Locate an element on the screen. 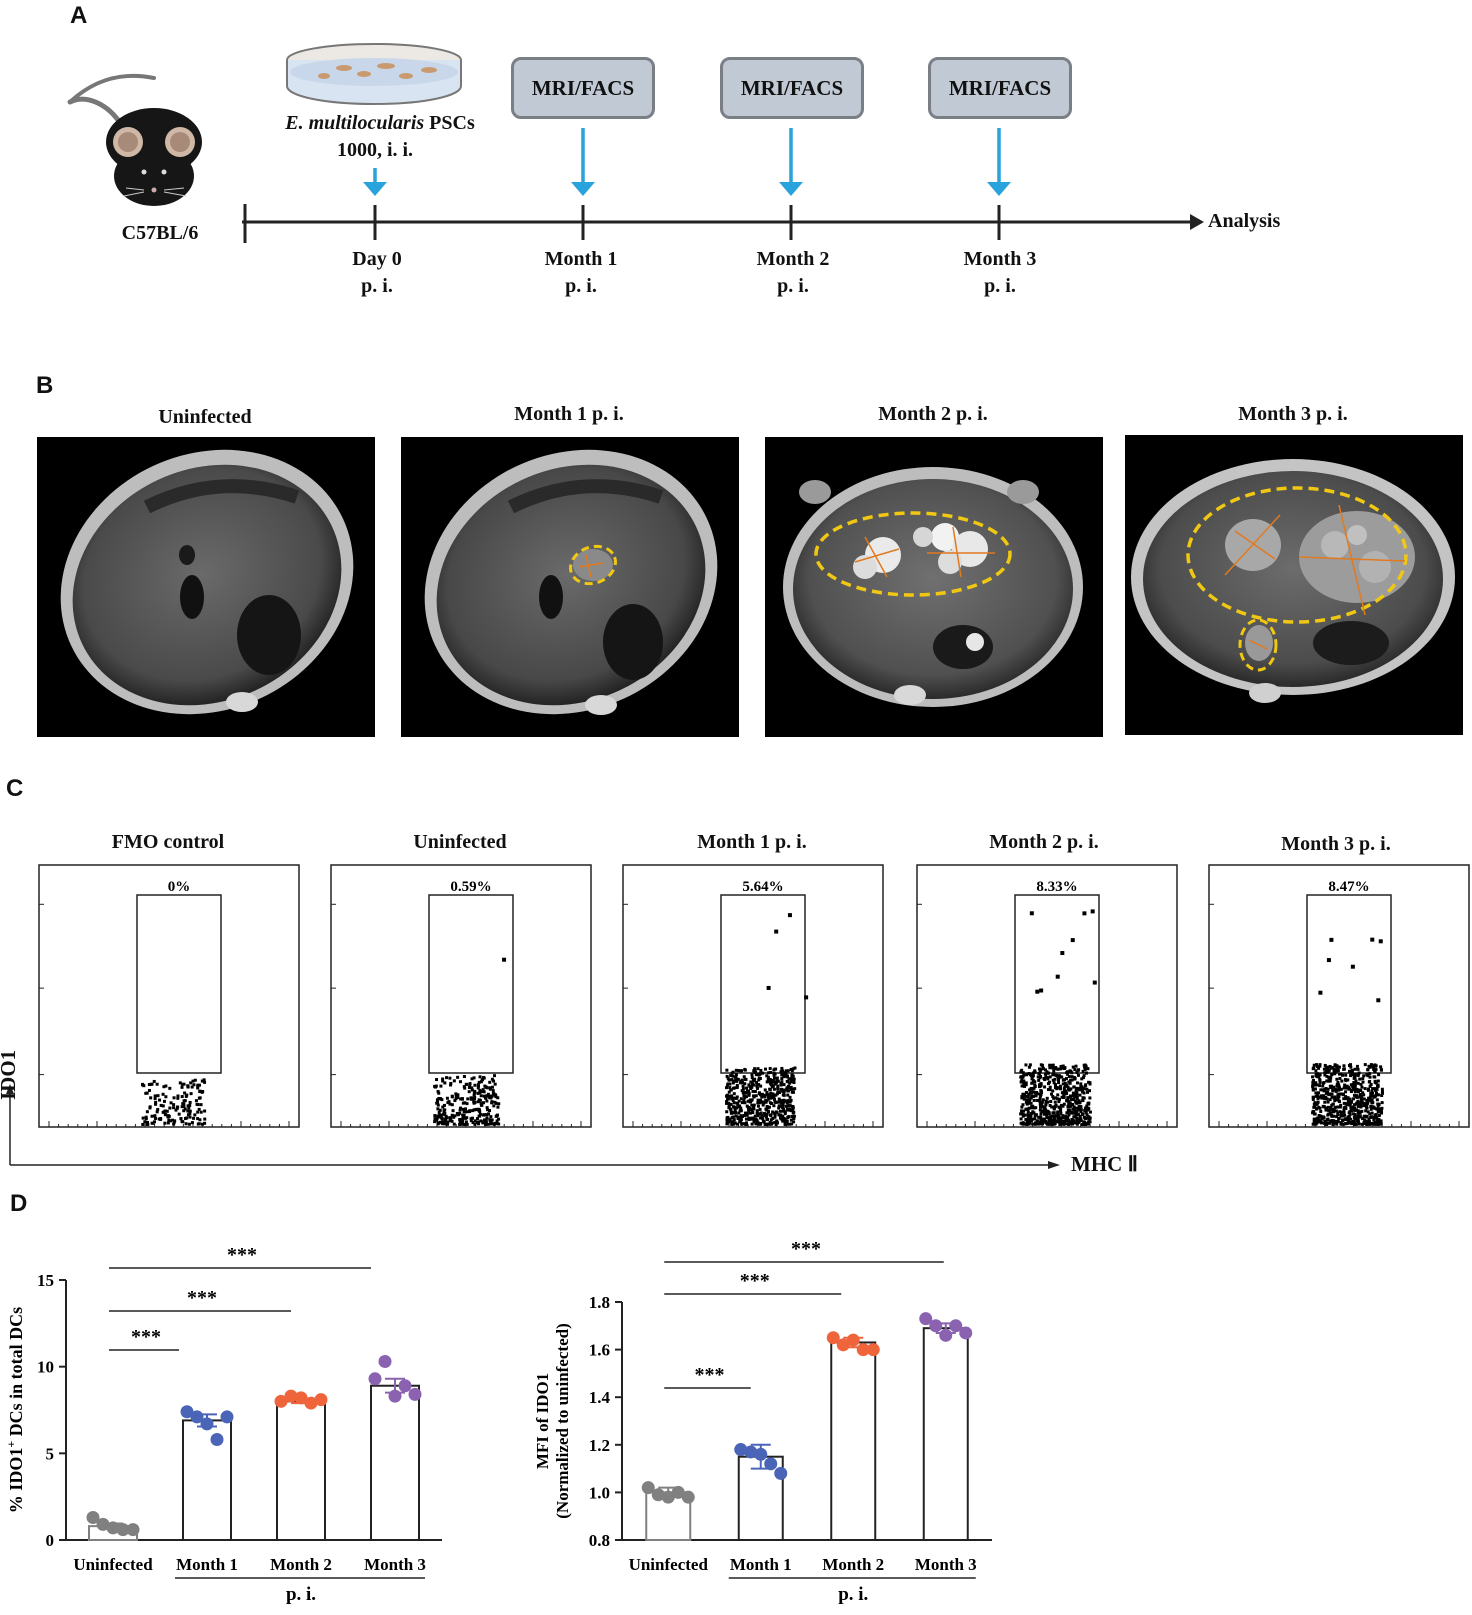 The image size is (1472, 1615). tick-label-month1-line1: Month 1 is located at coordinates (581, 259).